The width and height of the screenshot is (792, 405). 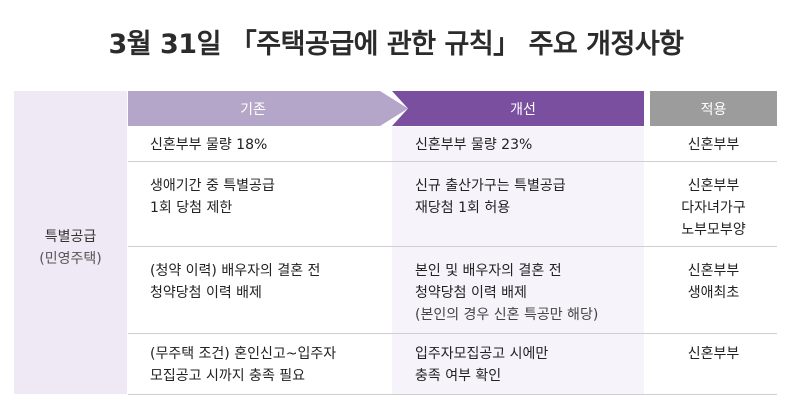 I want to click on row-1-before: 신혼부부 물량 18%, so click(x=208, y=145).